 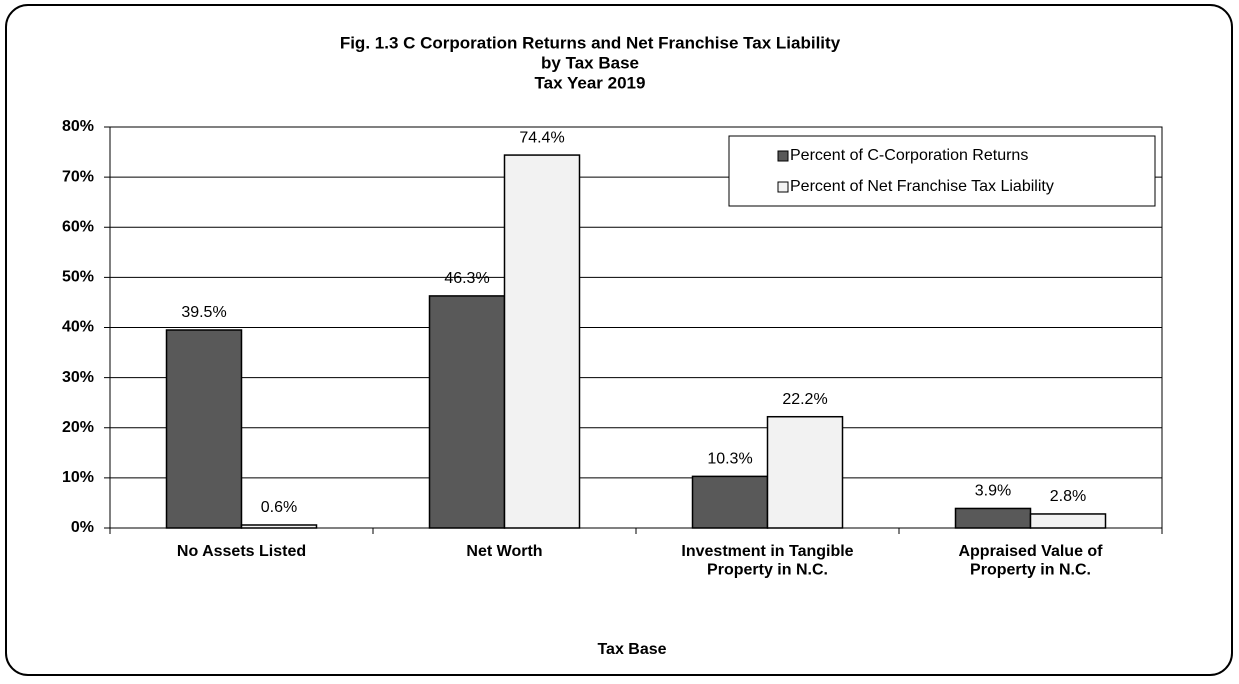 I want to click on y-tick-label: 50%, so click(x=78, y=277).